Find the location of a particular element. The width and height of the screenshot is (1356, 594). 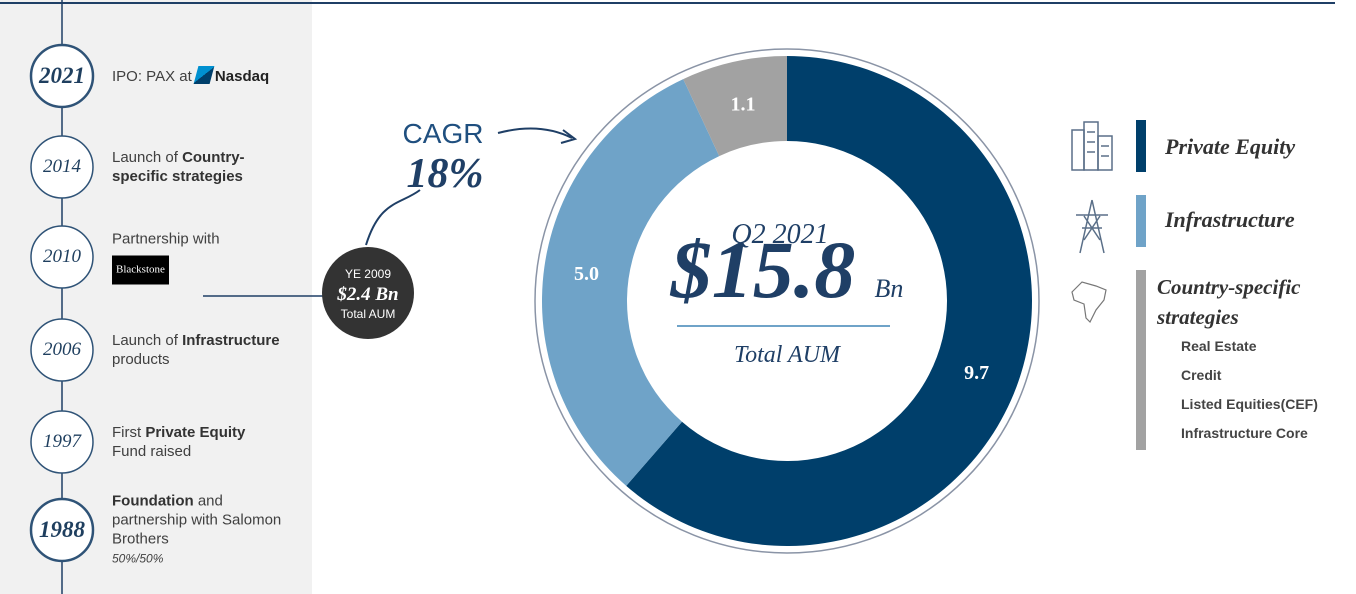

base-period: YE 2009 is located at coordinates (368, 274).